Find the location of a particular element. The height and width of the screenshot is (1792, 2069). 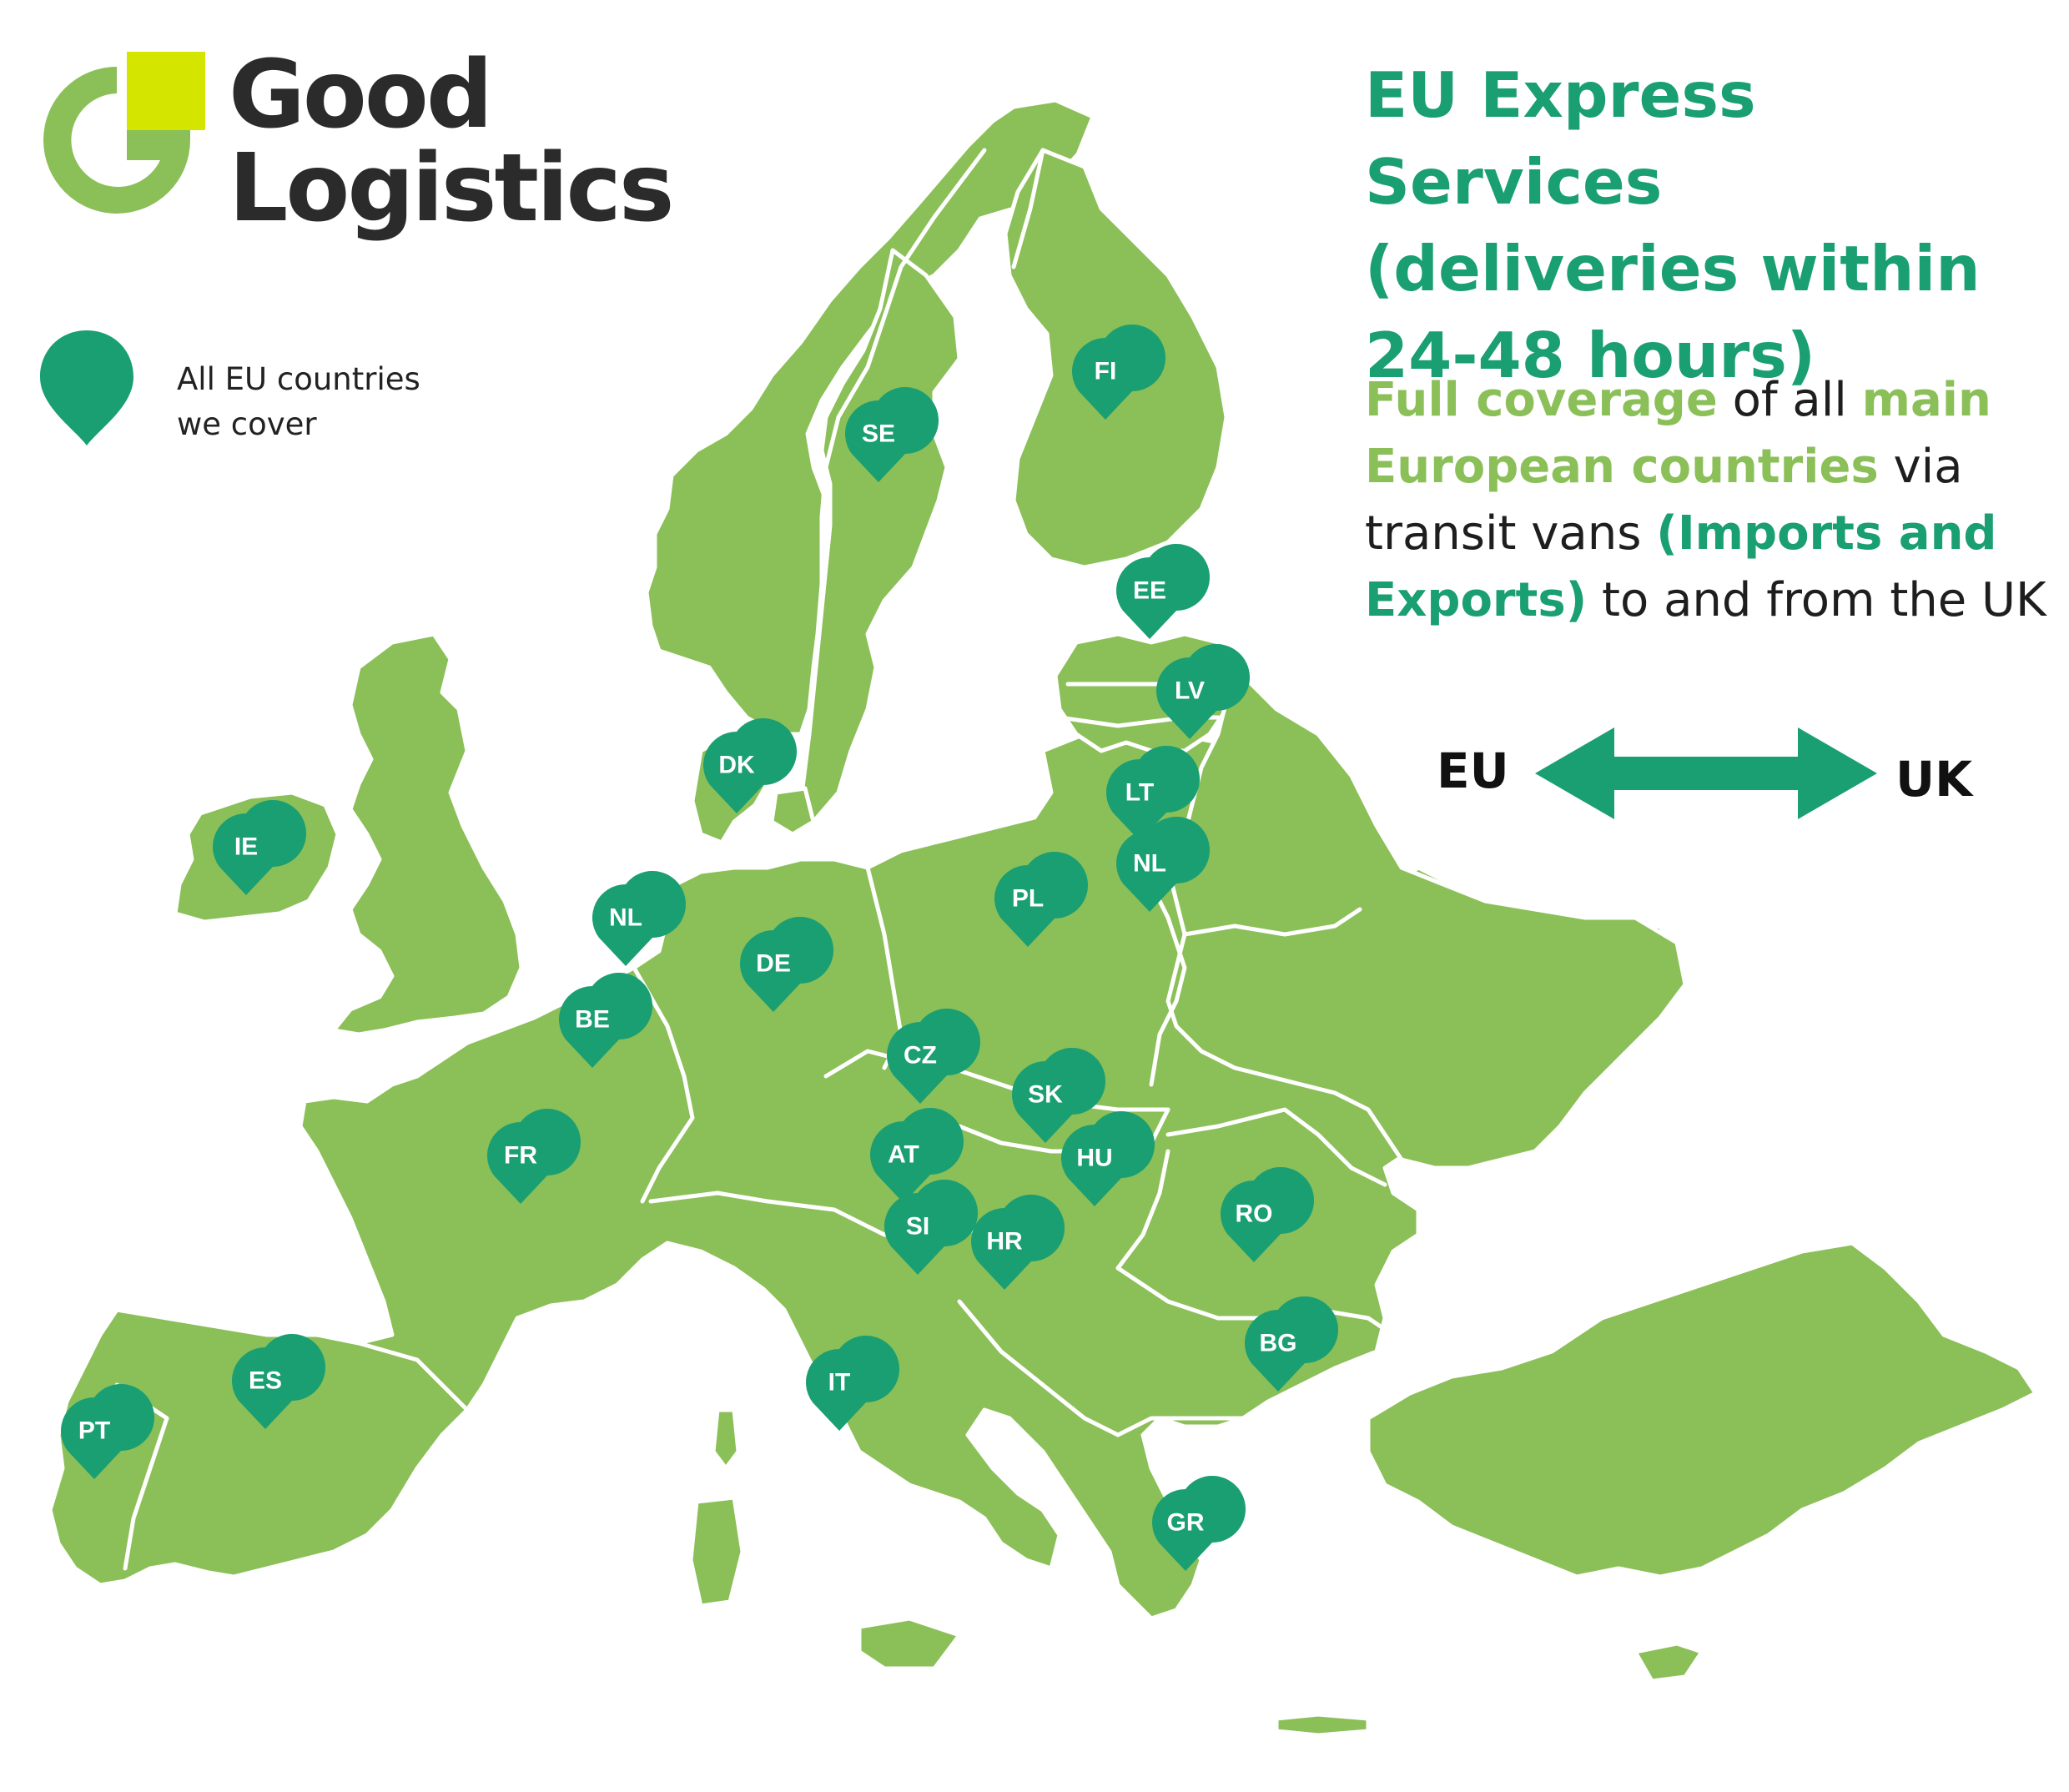

border-balkans is located at coordinates (1105, 1368).